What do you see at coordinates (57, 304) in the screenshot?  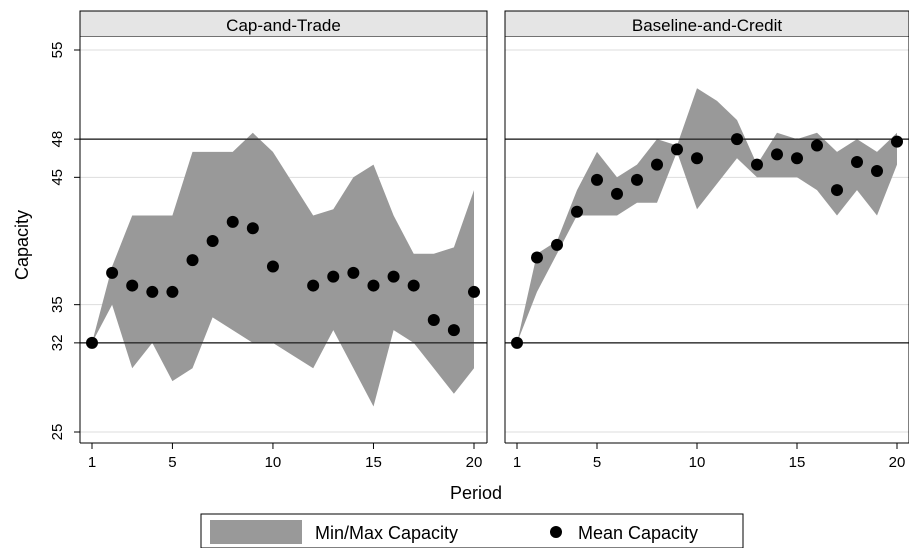 I see `y-tick-label: 35` at bounding box center [57, 304].